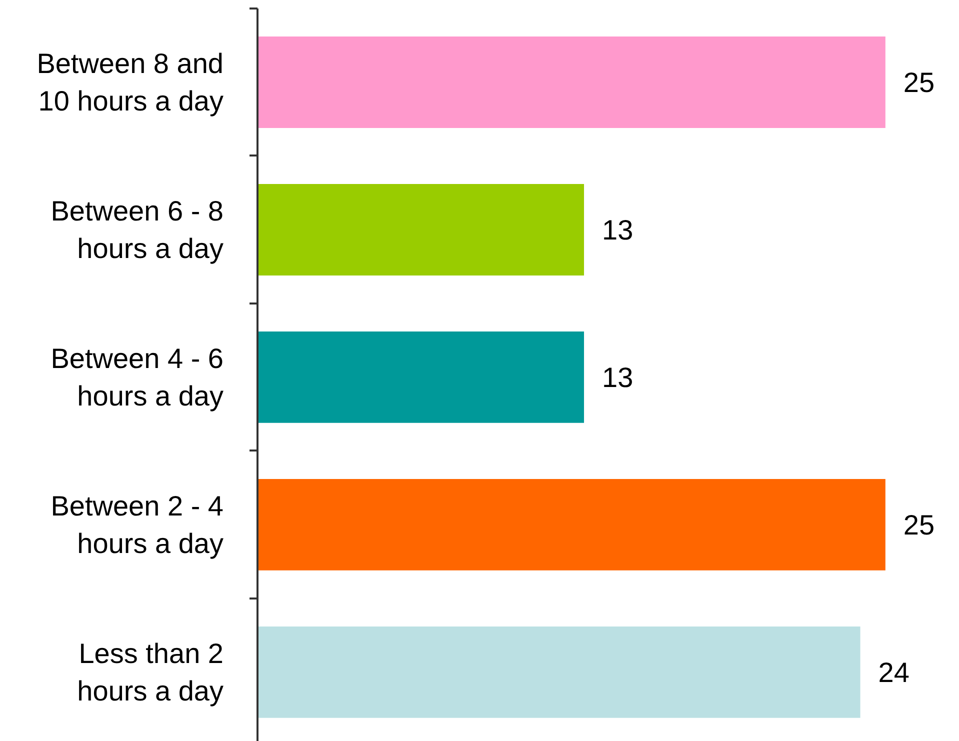 This screenshot has width=959, height=741. What do you see at coordinates (130, 82) in the screenshot?
I see `y-tick-label: Between 8 and 10 hours a day` at bounding box center [130, 82].